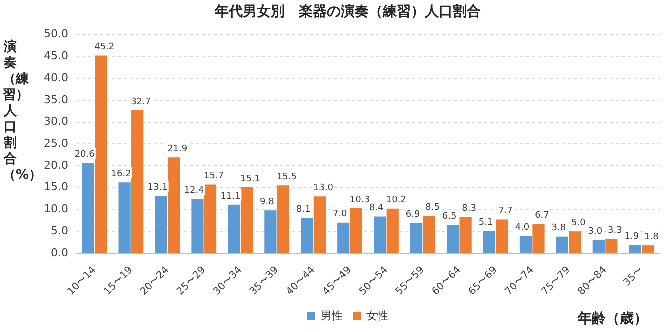 The height and width of the screenshot is (332, 668). What do you see at coordinates (360, 200) in the screenshot?
I see `data-label: 10.3` at bounding box center [360, 200].